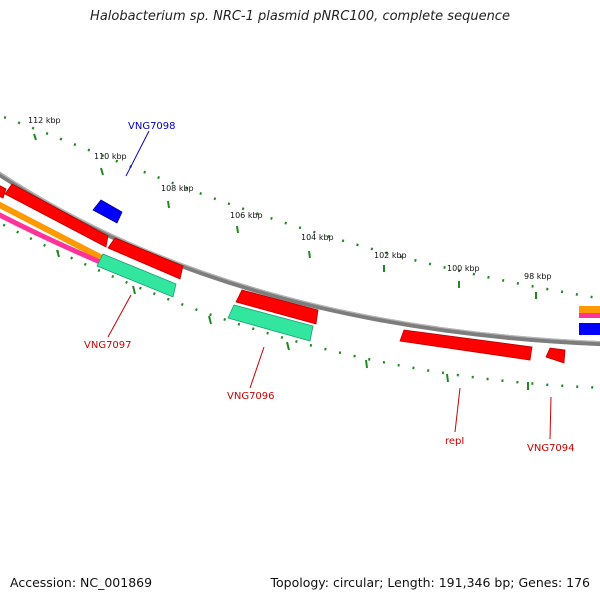 The height and width of the screenshot is (600, 600). I want to click on scale-label-110kbp: 110 kbp, so click(110, 156).